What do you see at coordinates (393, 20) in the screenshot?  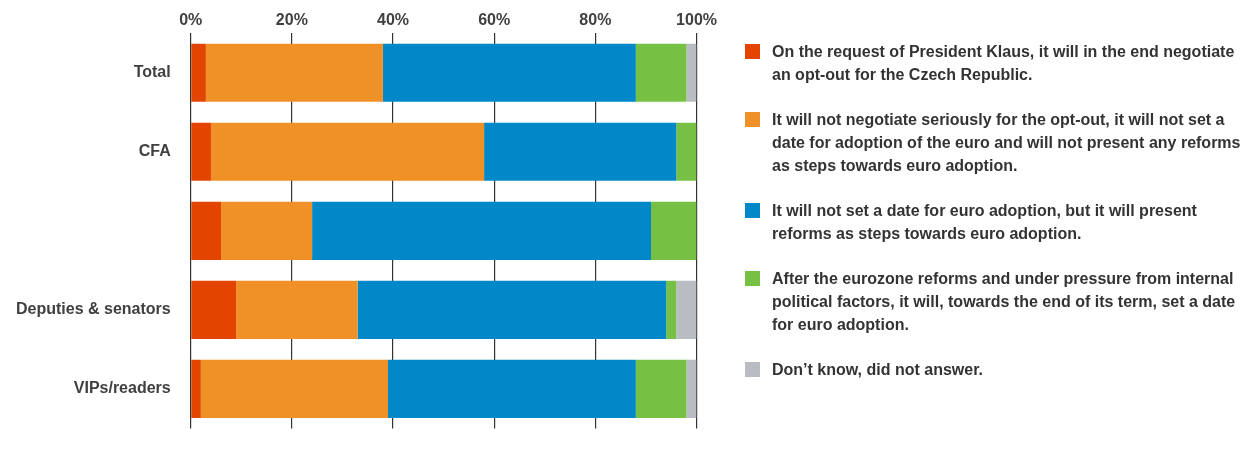 I see `x-tick-label: 40%` at bounding box center [393, 20].